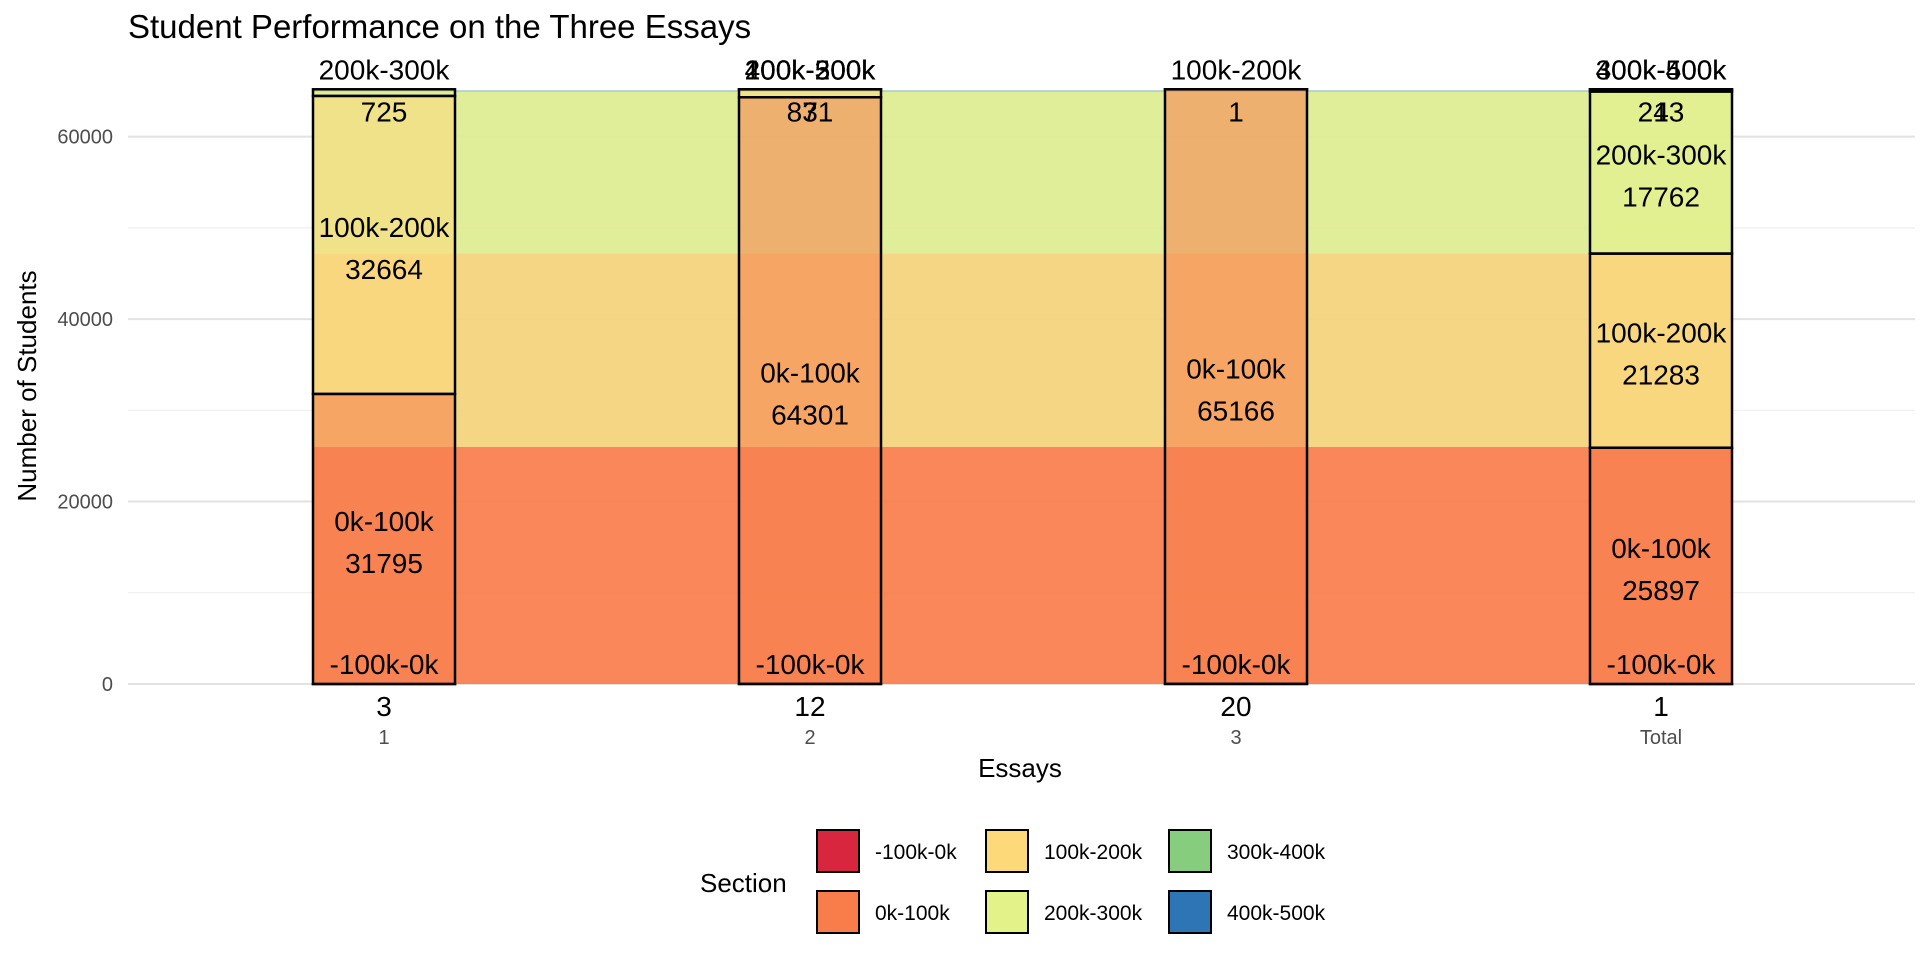  I want to click on x-tick-label: Total, so click(1661, 738).